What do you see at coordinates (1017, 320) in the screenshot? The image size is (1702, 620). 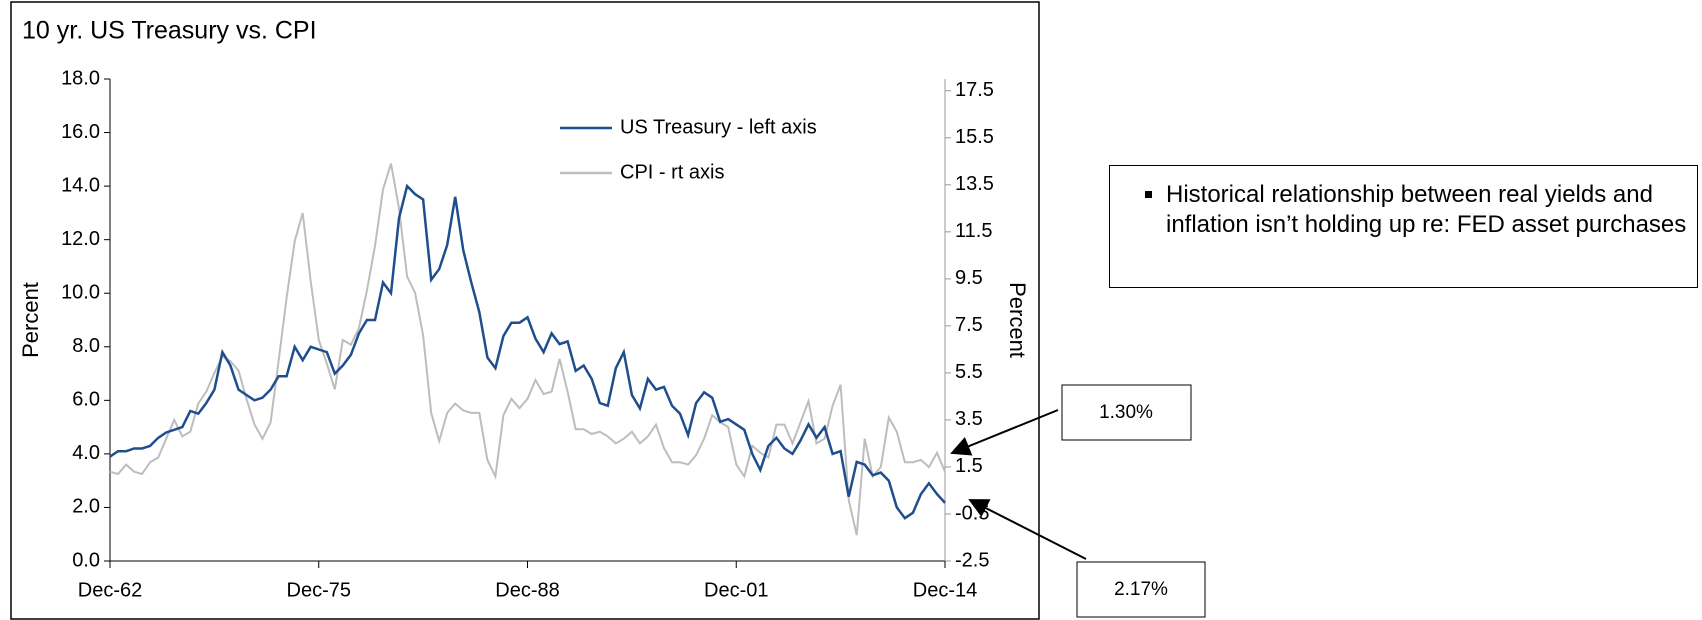 I see `y2-axis-title: Percent` at bounding box center [1017, 320].